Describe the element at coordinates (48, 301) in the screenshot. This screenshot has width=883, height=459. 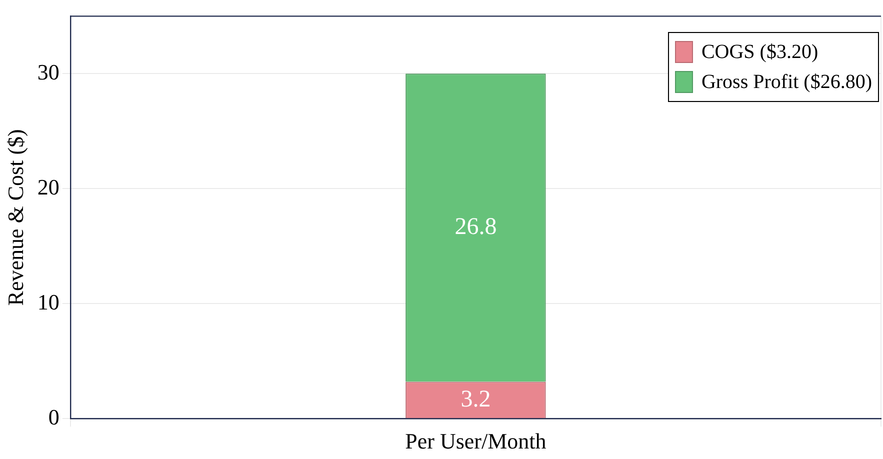
I see `y-tick-label: 10` at that location.